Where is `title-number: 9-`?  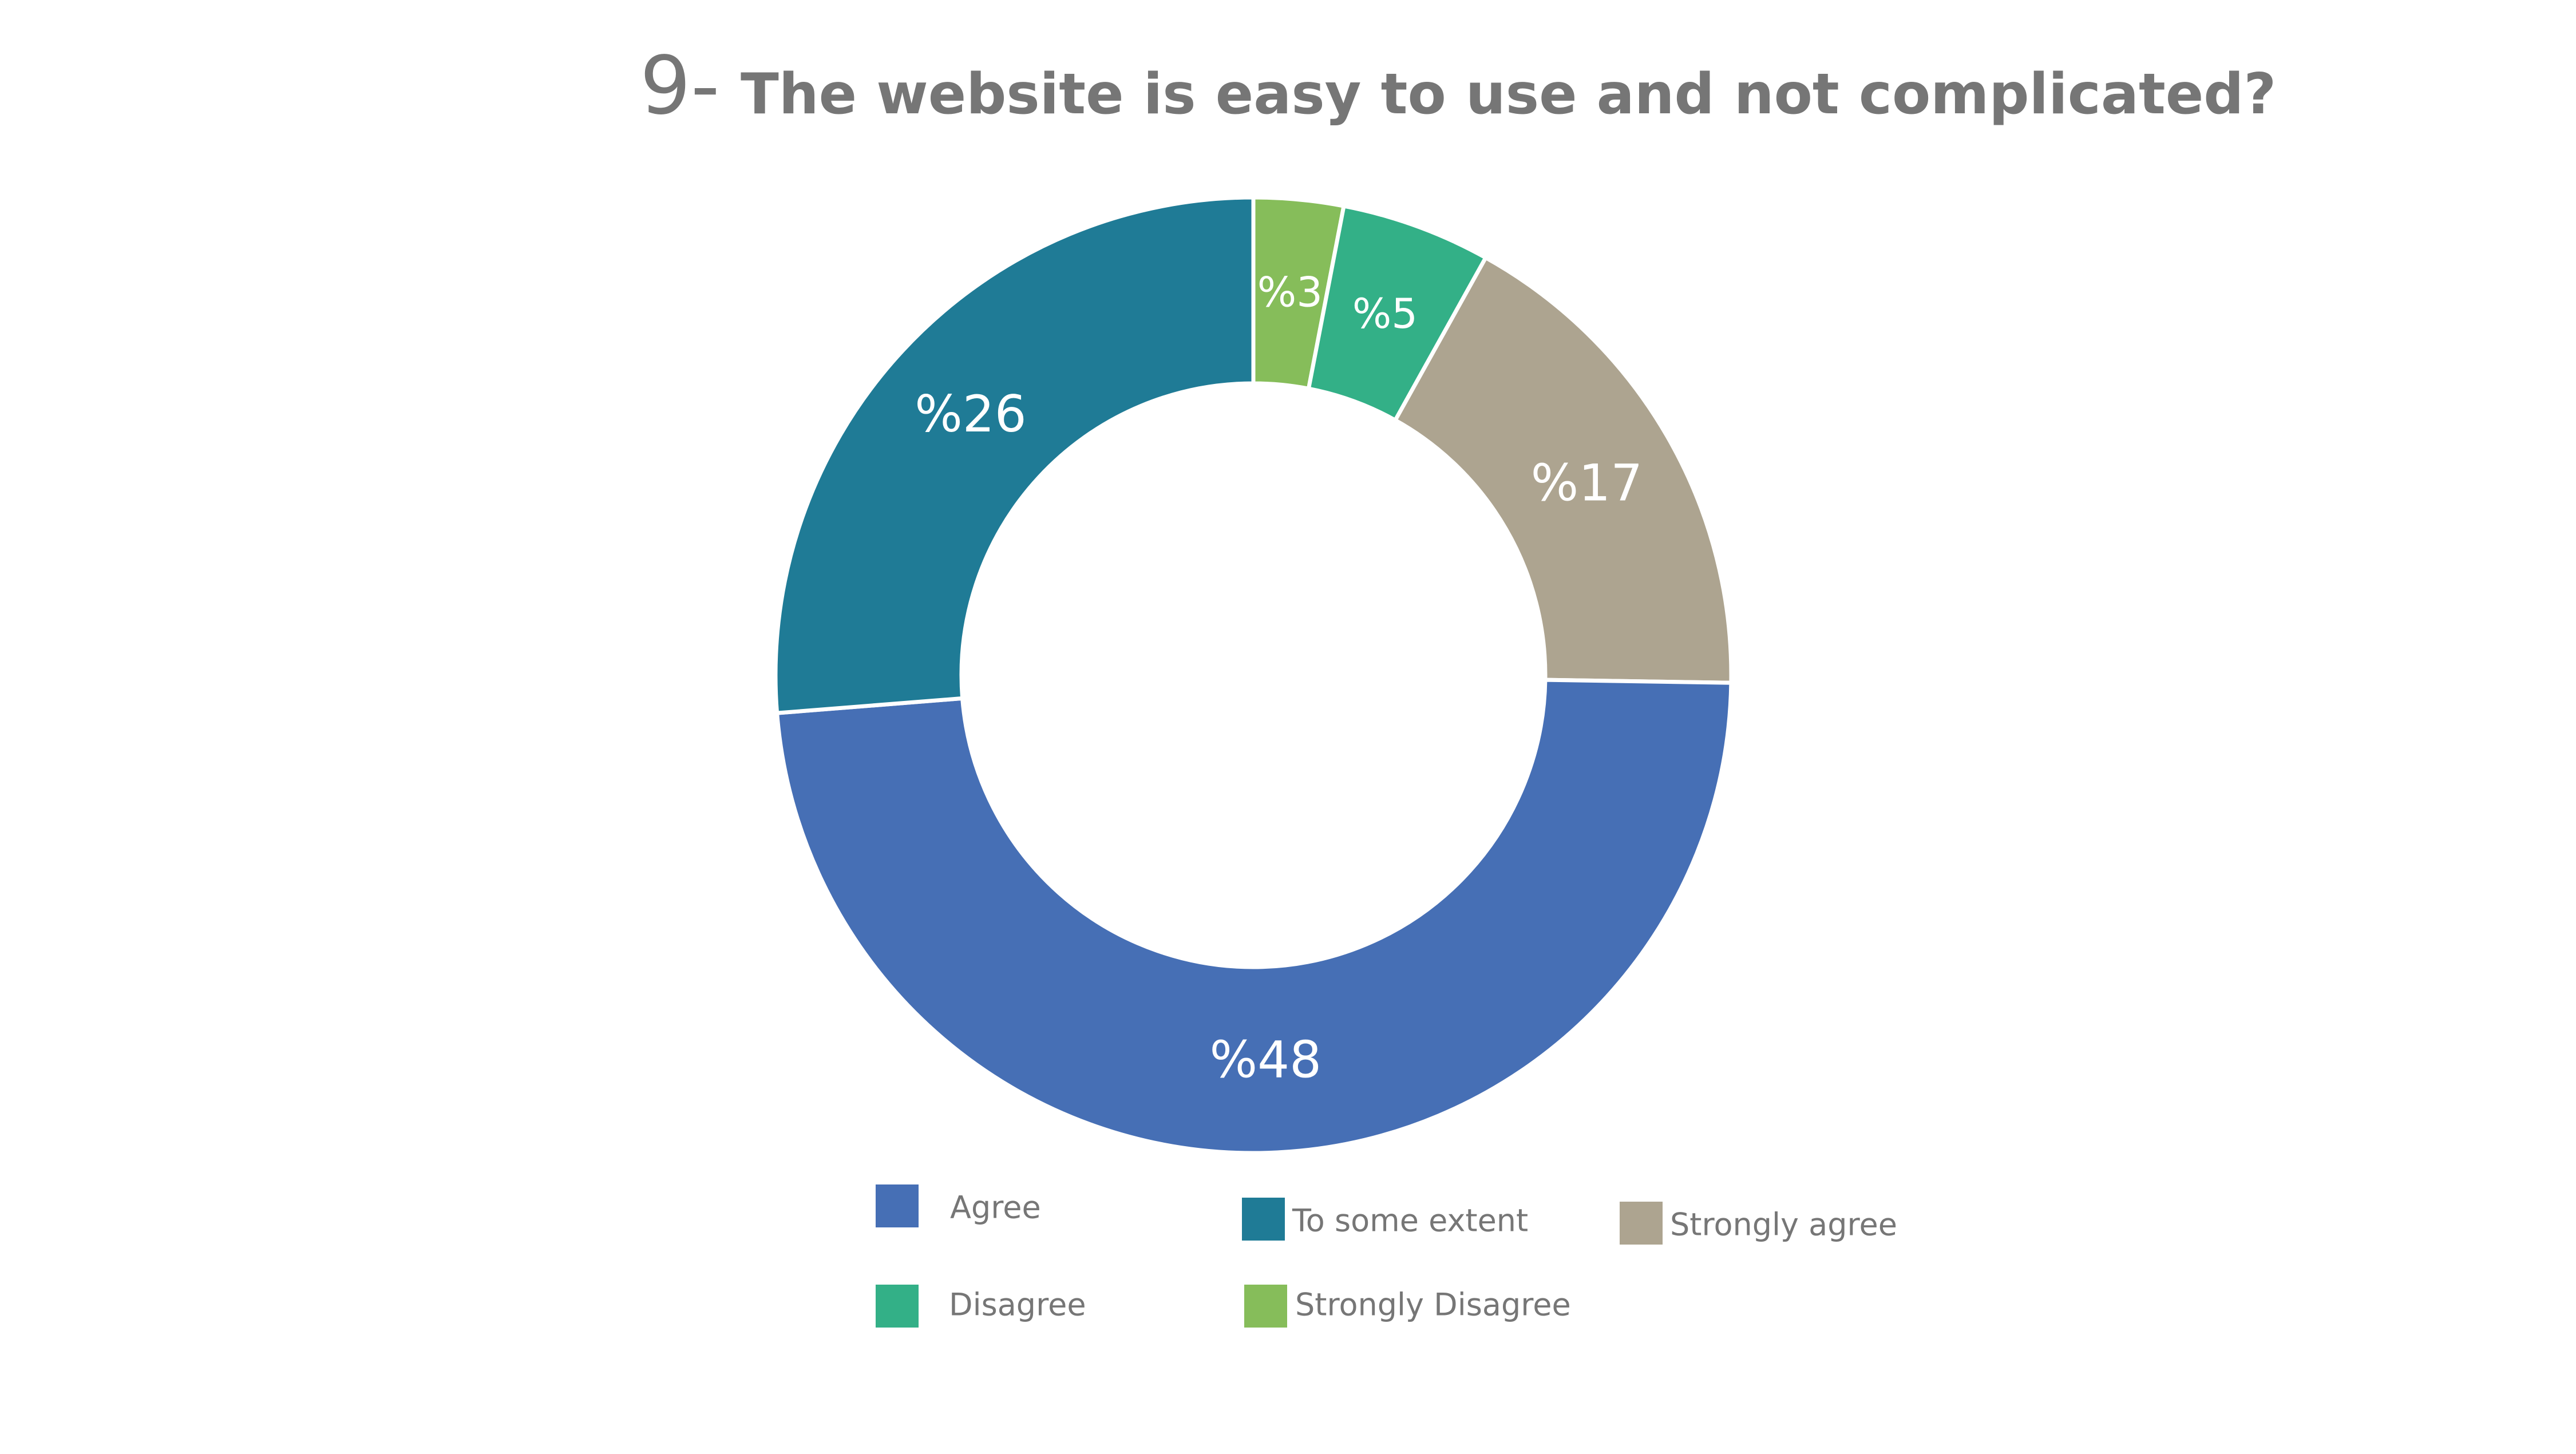 title-number: 9- is located at coordinates (680, 86).